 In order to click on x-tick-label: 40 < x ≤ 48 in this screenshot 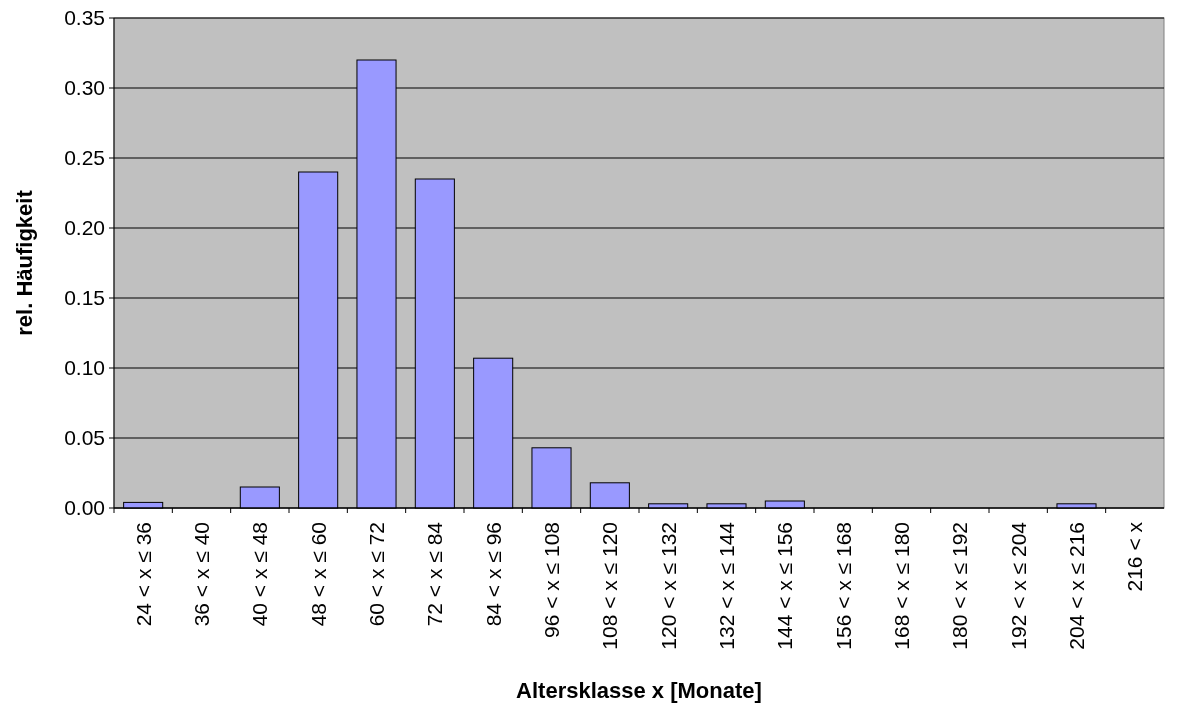, I will do `click(260, 574)`.